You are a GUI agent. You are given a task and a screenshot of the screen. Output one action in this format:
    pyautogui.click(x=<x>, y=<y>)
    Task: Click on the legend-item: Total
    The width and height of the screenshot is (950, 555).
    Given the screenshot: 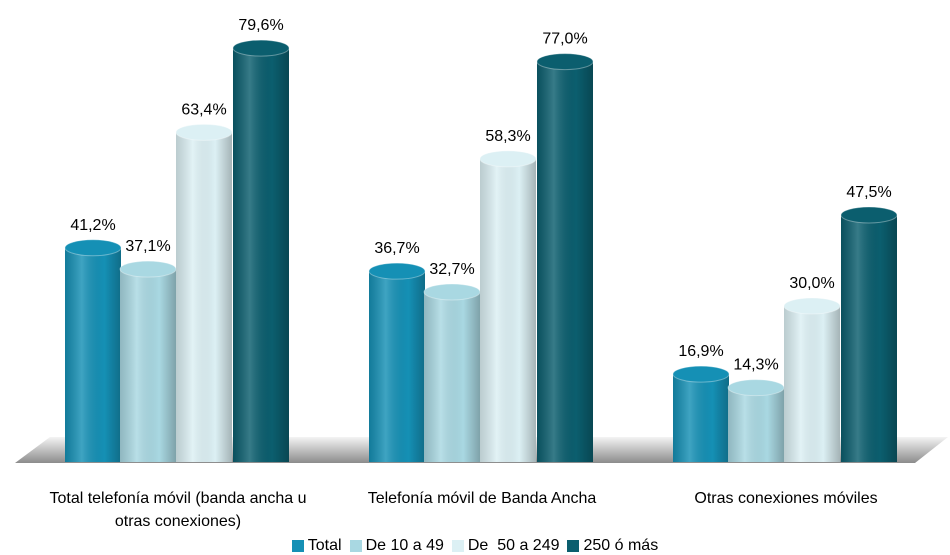 What is the action you would take?
    pyautogui.click(x=316, y=546)
    